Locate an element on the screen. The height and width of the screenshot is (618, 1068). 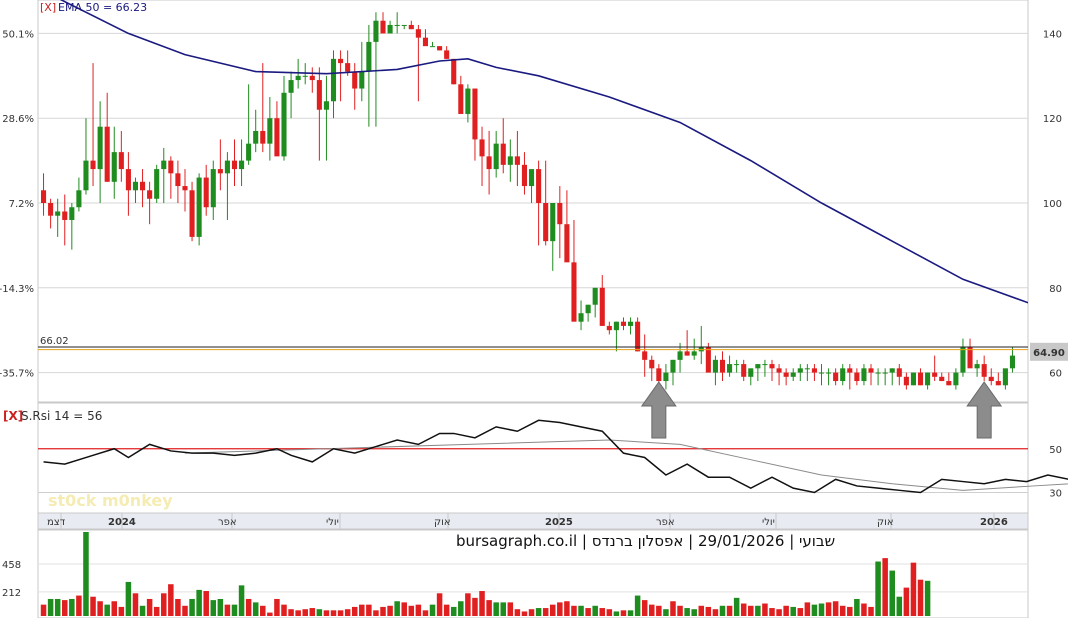
price-tick-label: 80 is located at coordinates (1055, 289).